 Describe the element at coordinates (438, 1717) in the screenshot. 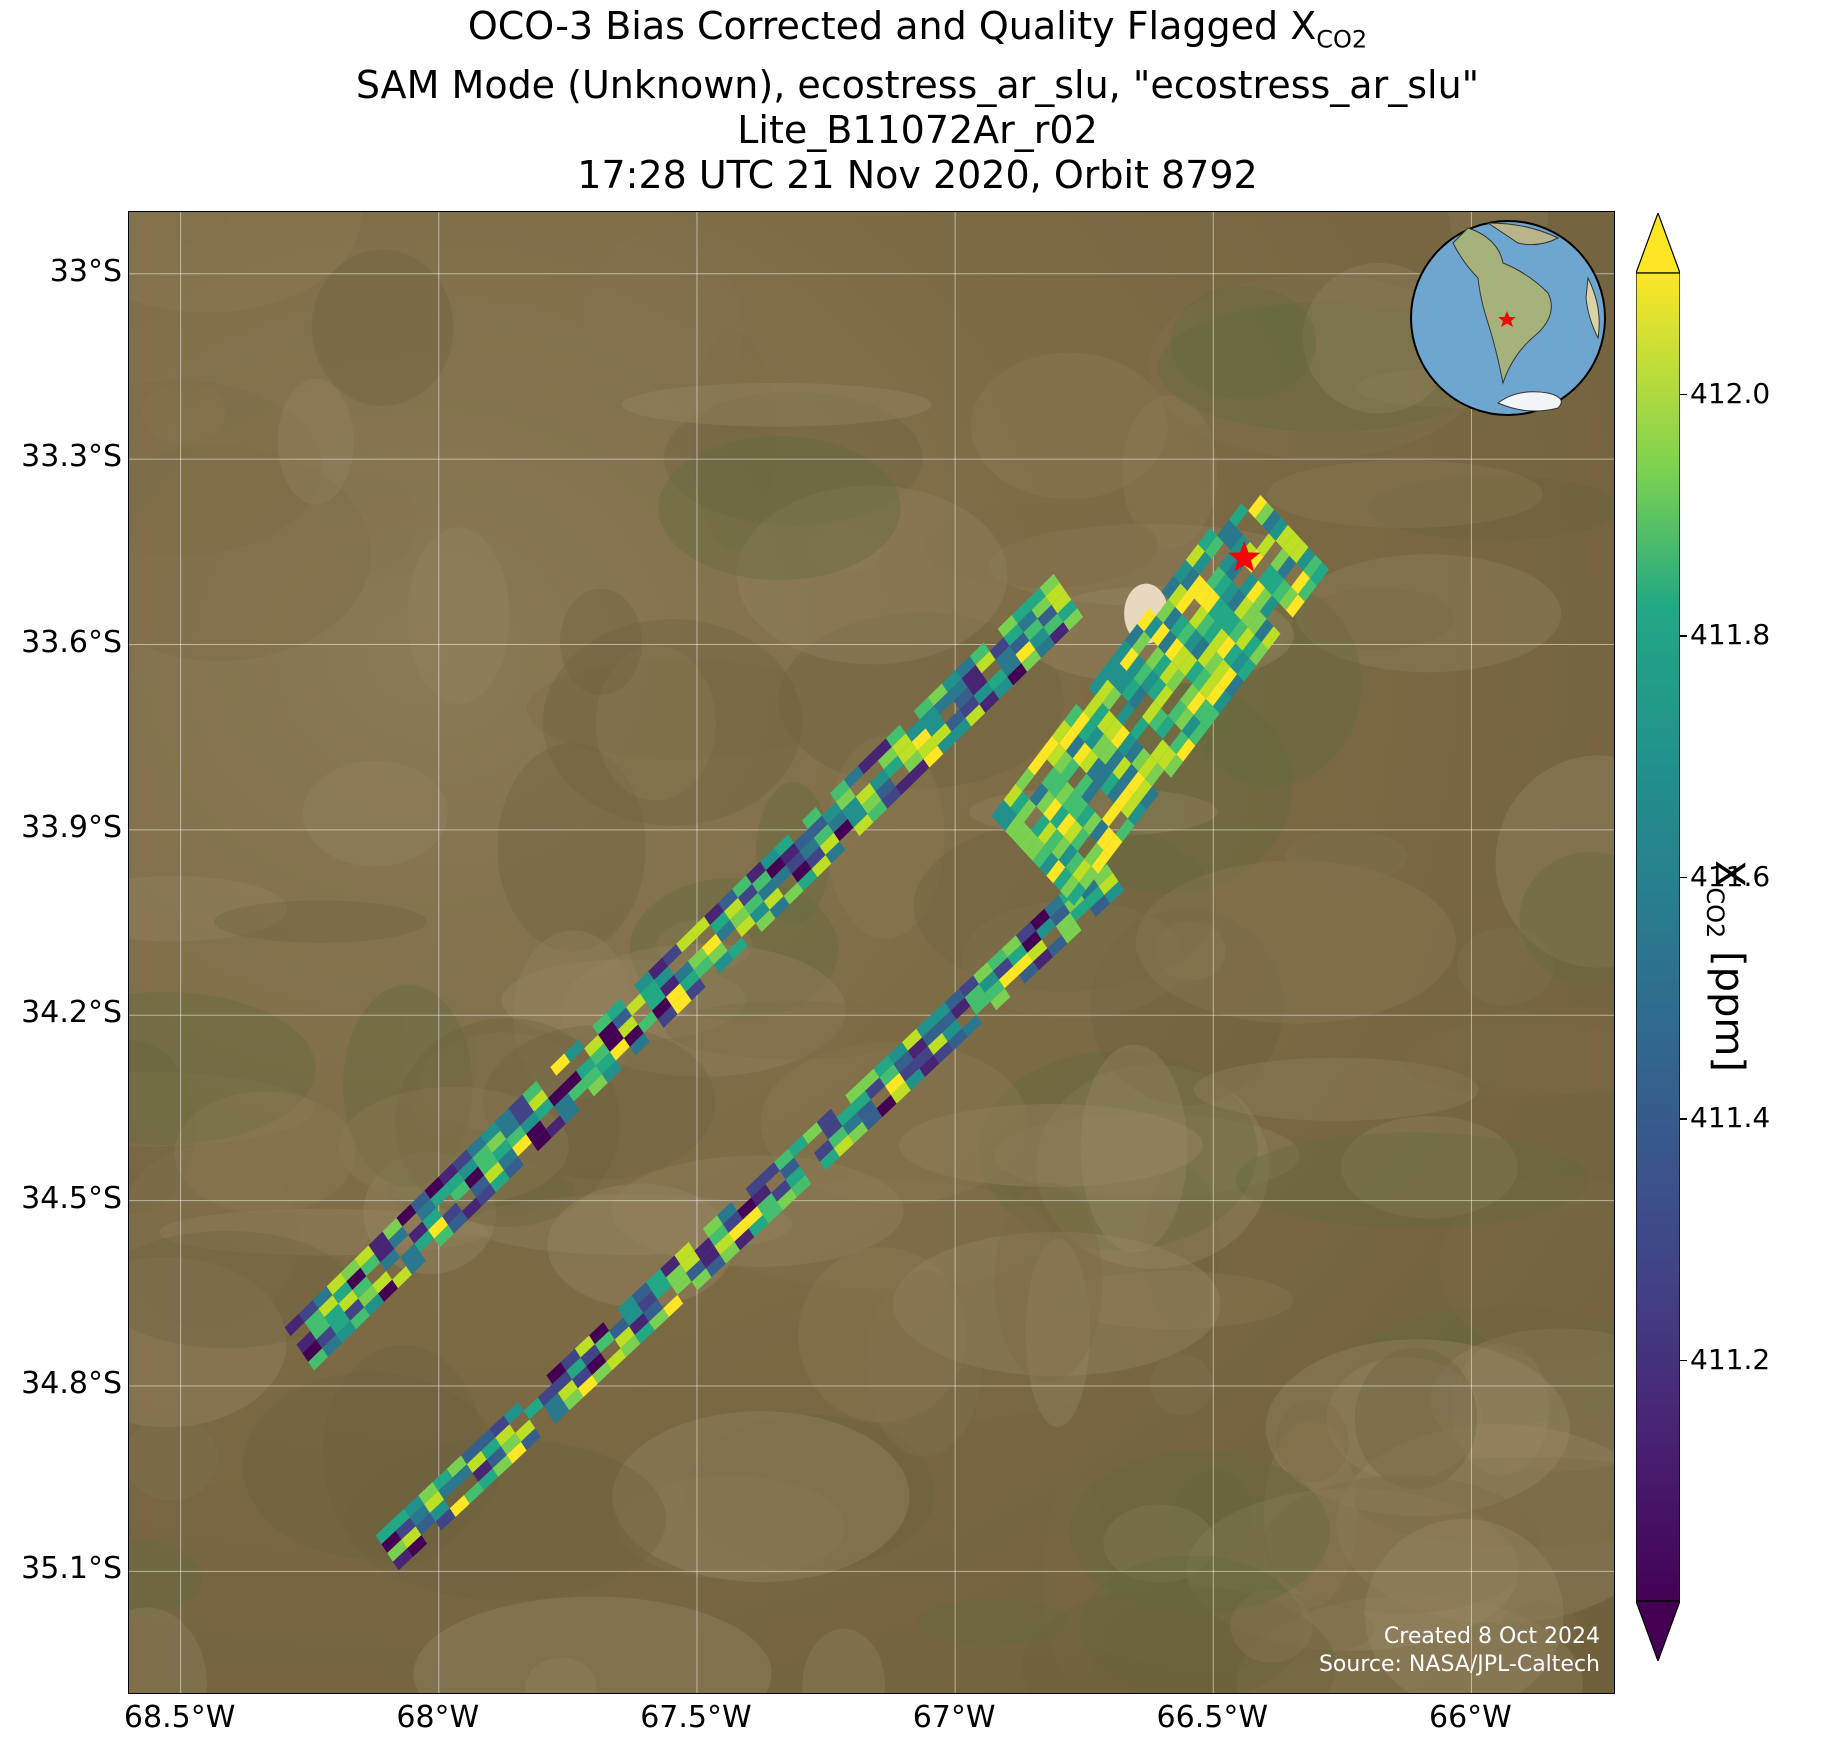

I see `x-tick-label: 68°W` at that location.